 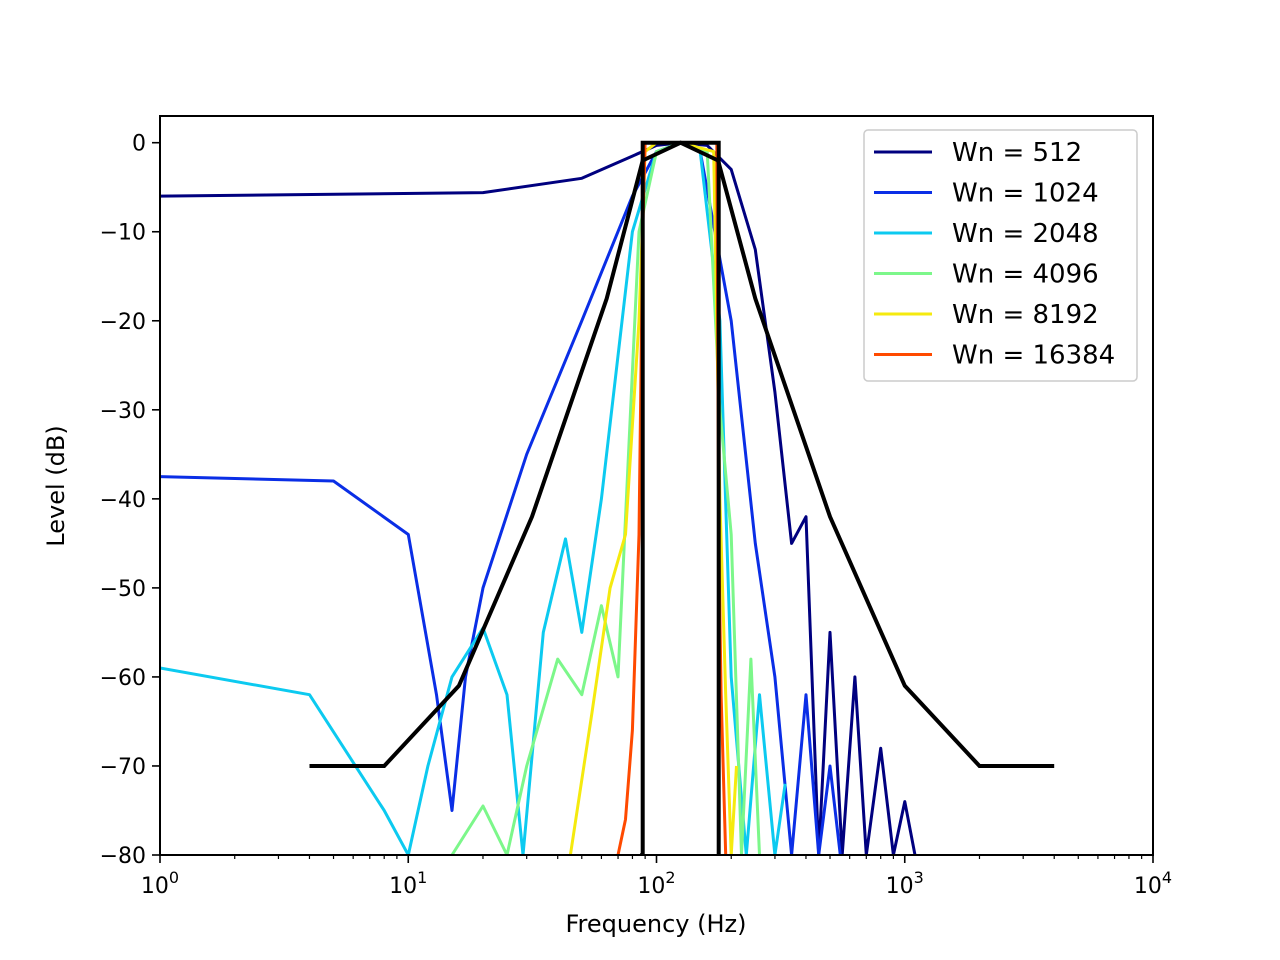 What do you see at coordinates (656, 883) in the screenshot?
I see `x-tick-label: 10²` at bounding box center [656, 883].